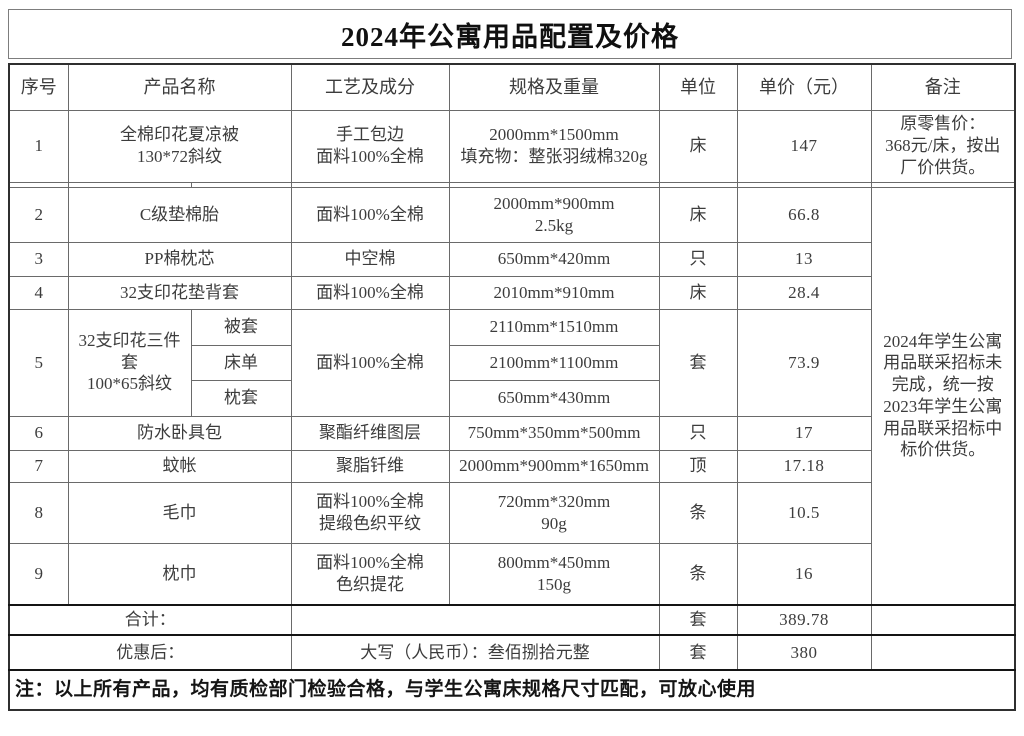  What do you see at coordinates (38, 214) in the screenshot?
I see `cell-index: 2` at bounding box center [38, 214].